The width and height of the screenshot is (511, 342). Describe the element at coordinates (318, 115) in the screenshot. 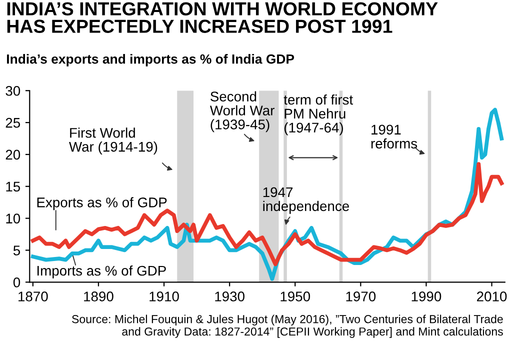

I see `annotation: term of first PM Nehru (1947-64)` at that location.